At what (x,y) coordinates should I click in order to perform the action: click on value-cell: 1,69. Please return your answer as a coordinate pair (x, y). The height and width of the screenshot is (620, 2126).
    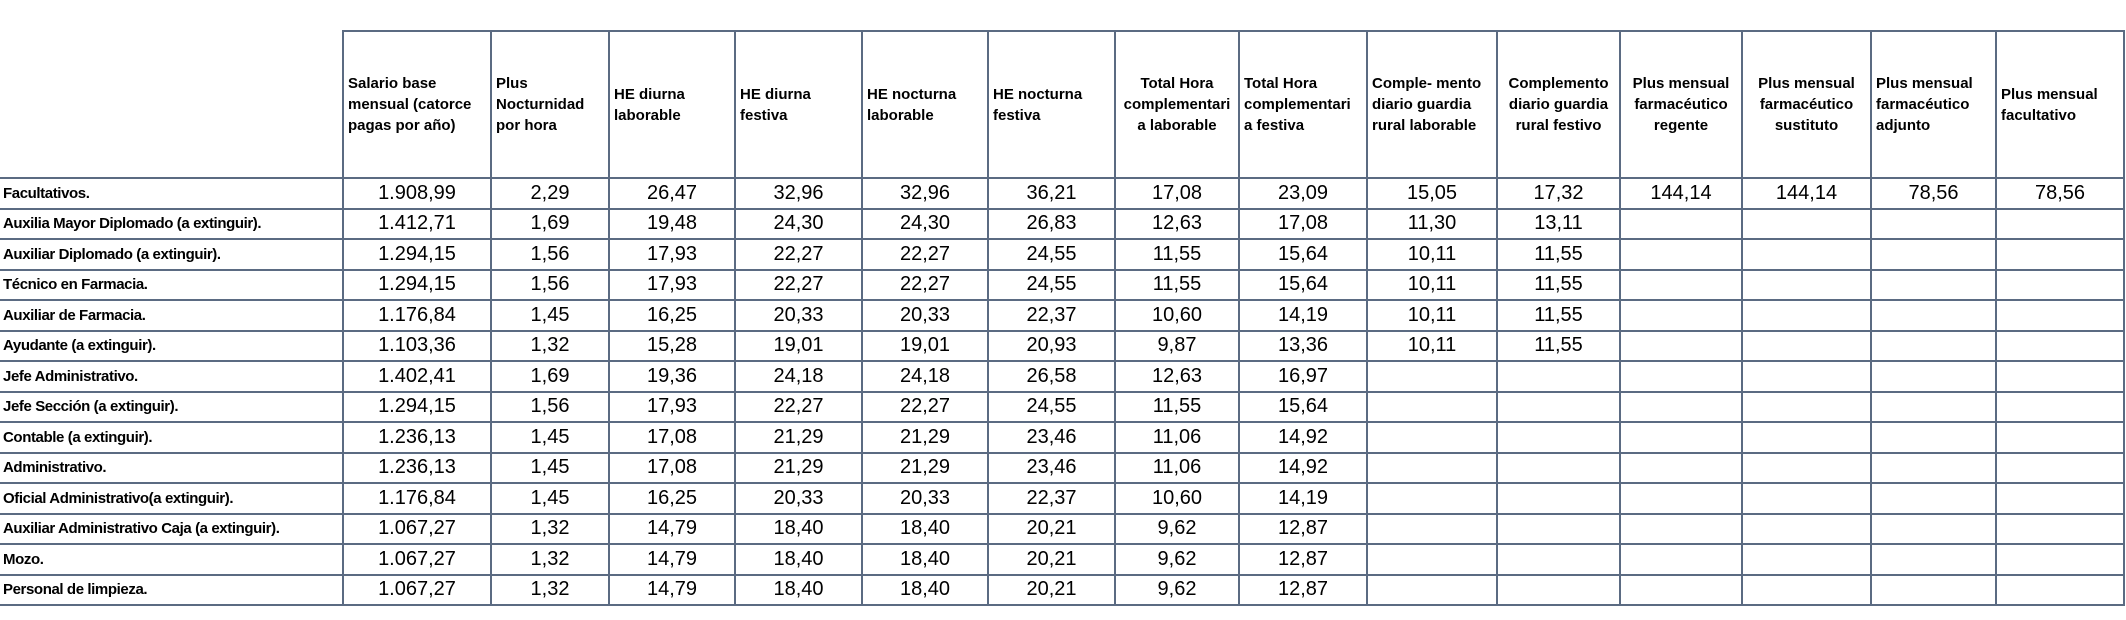
    Looking at the image, I should click on (550, 223).